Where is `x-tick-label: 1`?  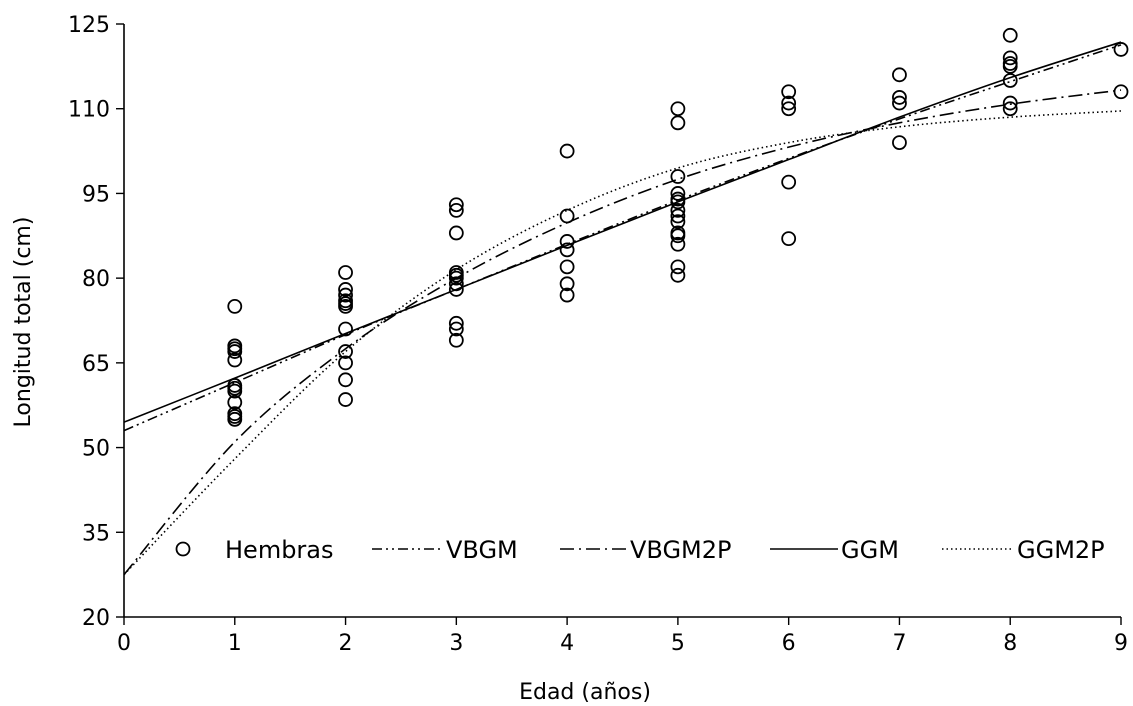 x-tick-label: 1 is located at coordinates (235, 643).